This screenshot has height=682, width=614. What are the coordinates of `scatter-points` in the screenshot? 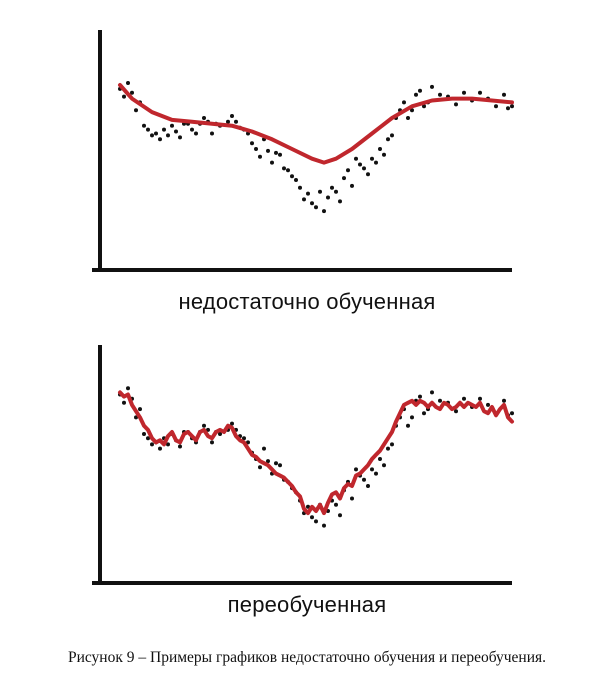 It's located at (316, 147).